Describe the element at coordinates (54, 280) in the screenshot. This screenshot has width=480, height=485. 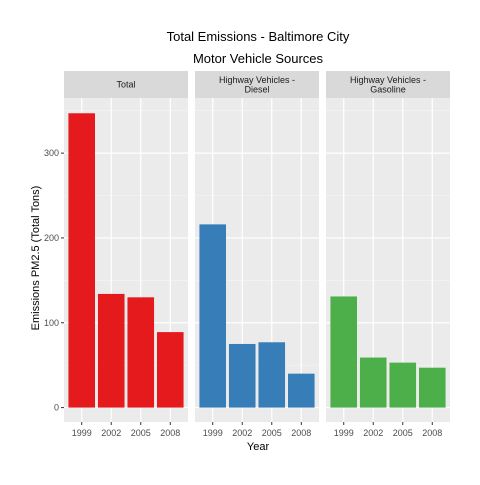
I see `y-axis: 0 100 200 300` at that location.